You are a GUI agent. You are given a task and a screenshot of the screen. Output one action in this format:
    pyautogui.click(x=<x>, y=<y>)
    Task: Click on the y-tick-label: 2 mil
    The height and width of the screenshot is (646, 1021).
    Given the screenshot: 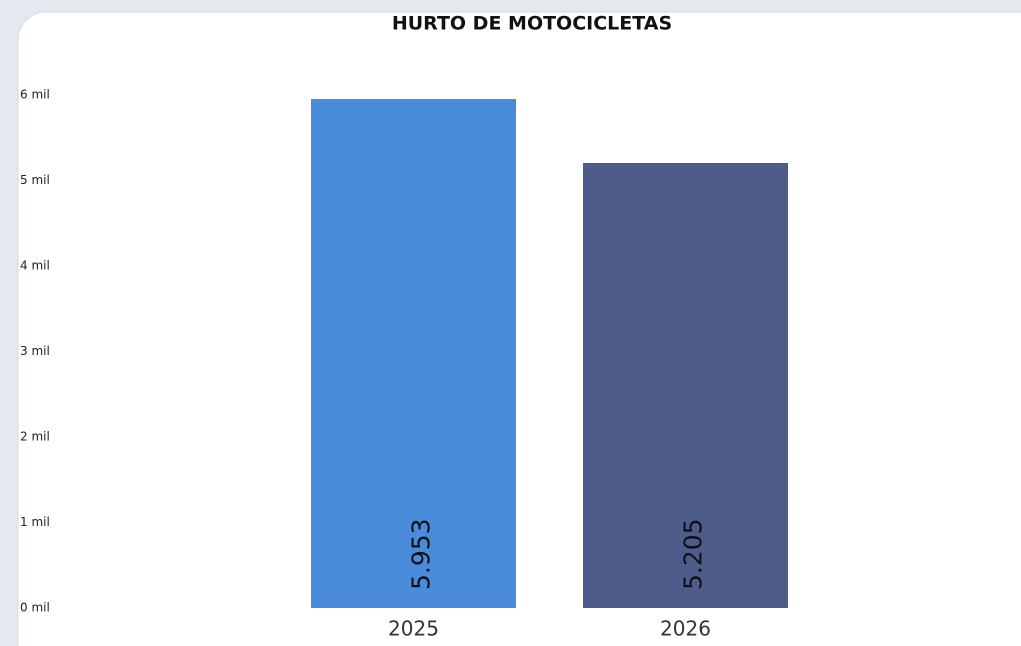 What is the action you would take?
    pyautogui.click(x=35, y=437)
    